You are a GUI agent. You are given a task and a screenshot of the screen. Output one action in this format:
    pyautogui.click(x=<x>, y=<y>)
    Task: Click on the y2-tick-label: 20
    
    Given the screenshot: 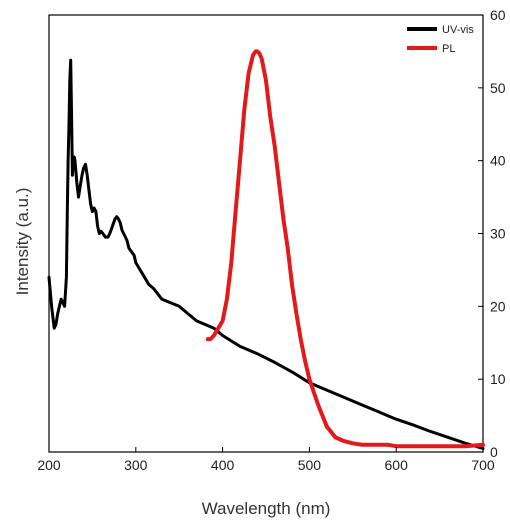 What is the action you would take?
    pyautogui.click(x=498, y=306)
    